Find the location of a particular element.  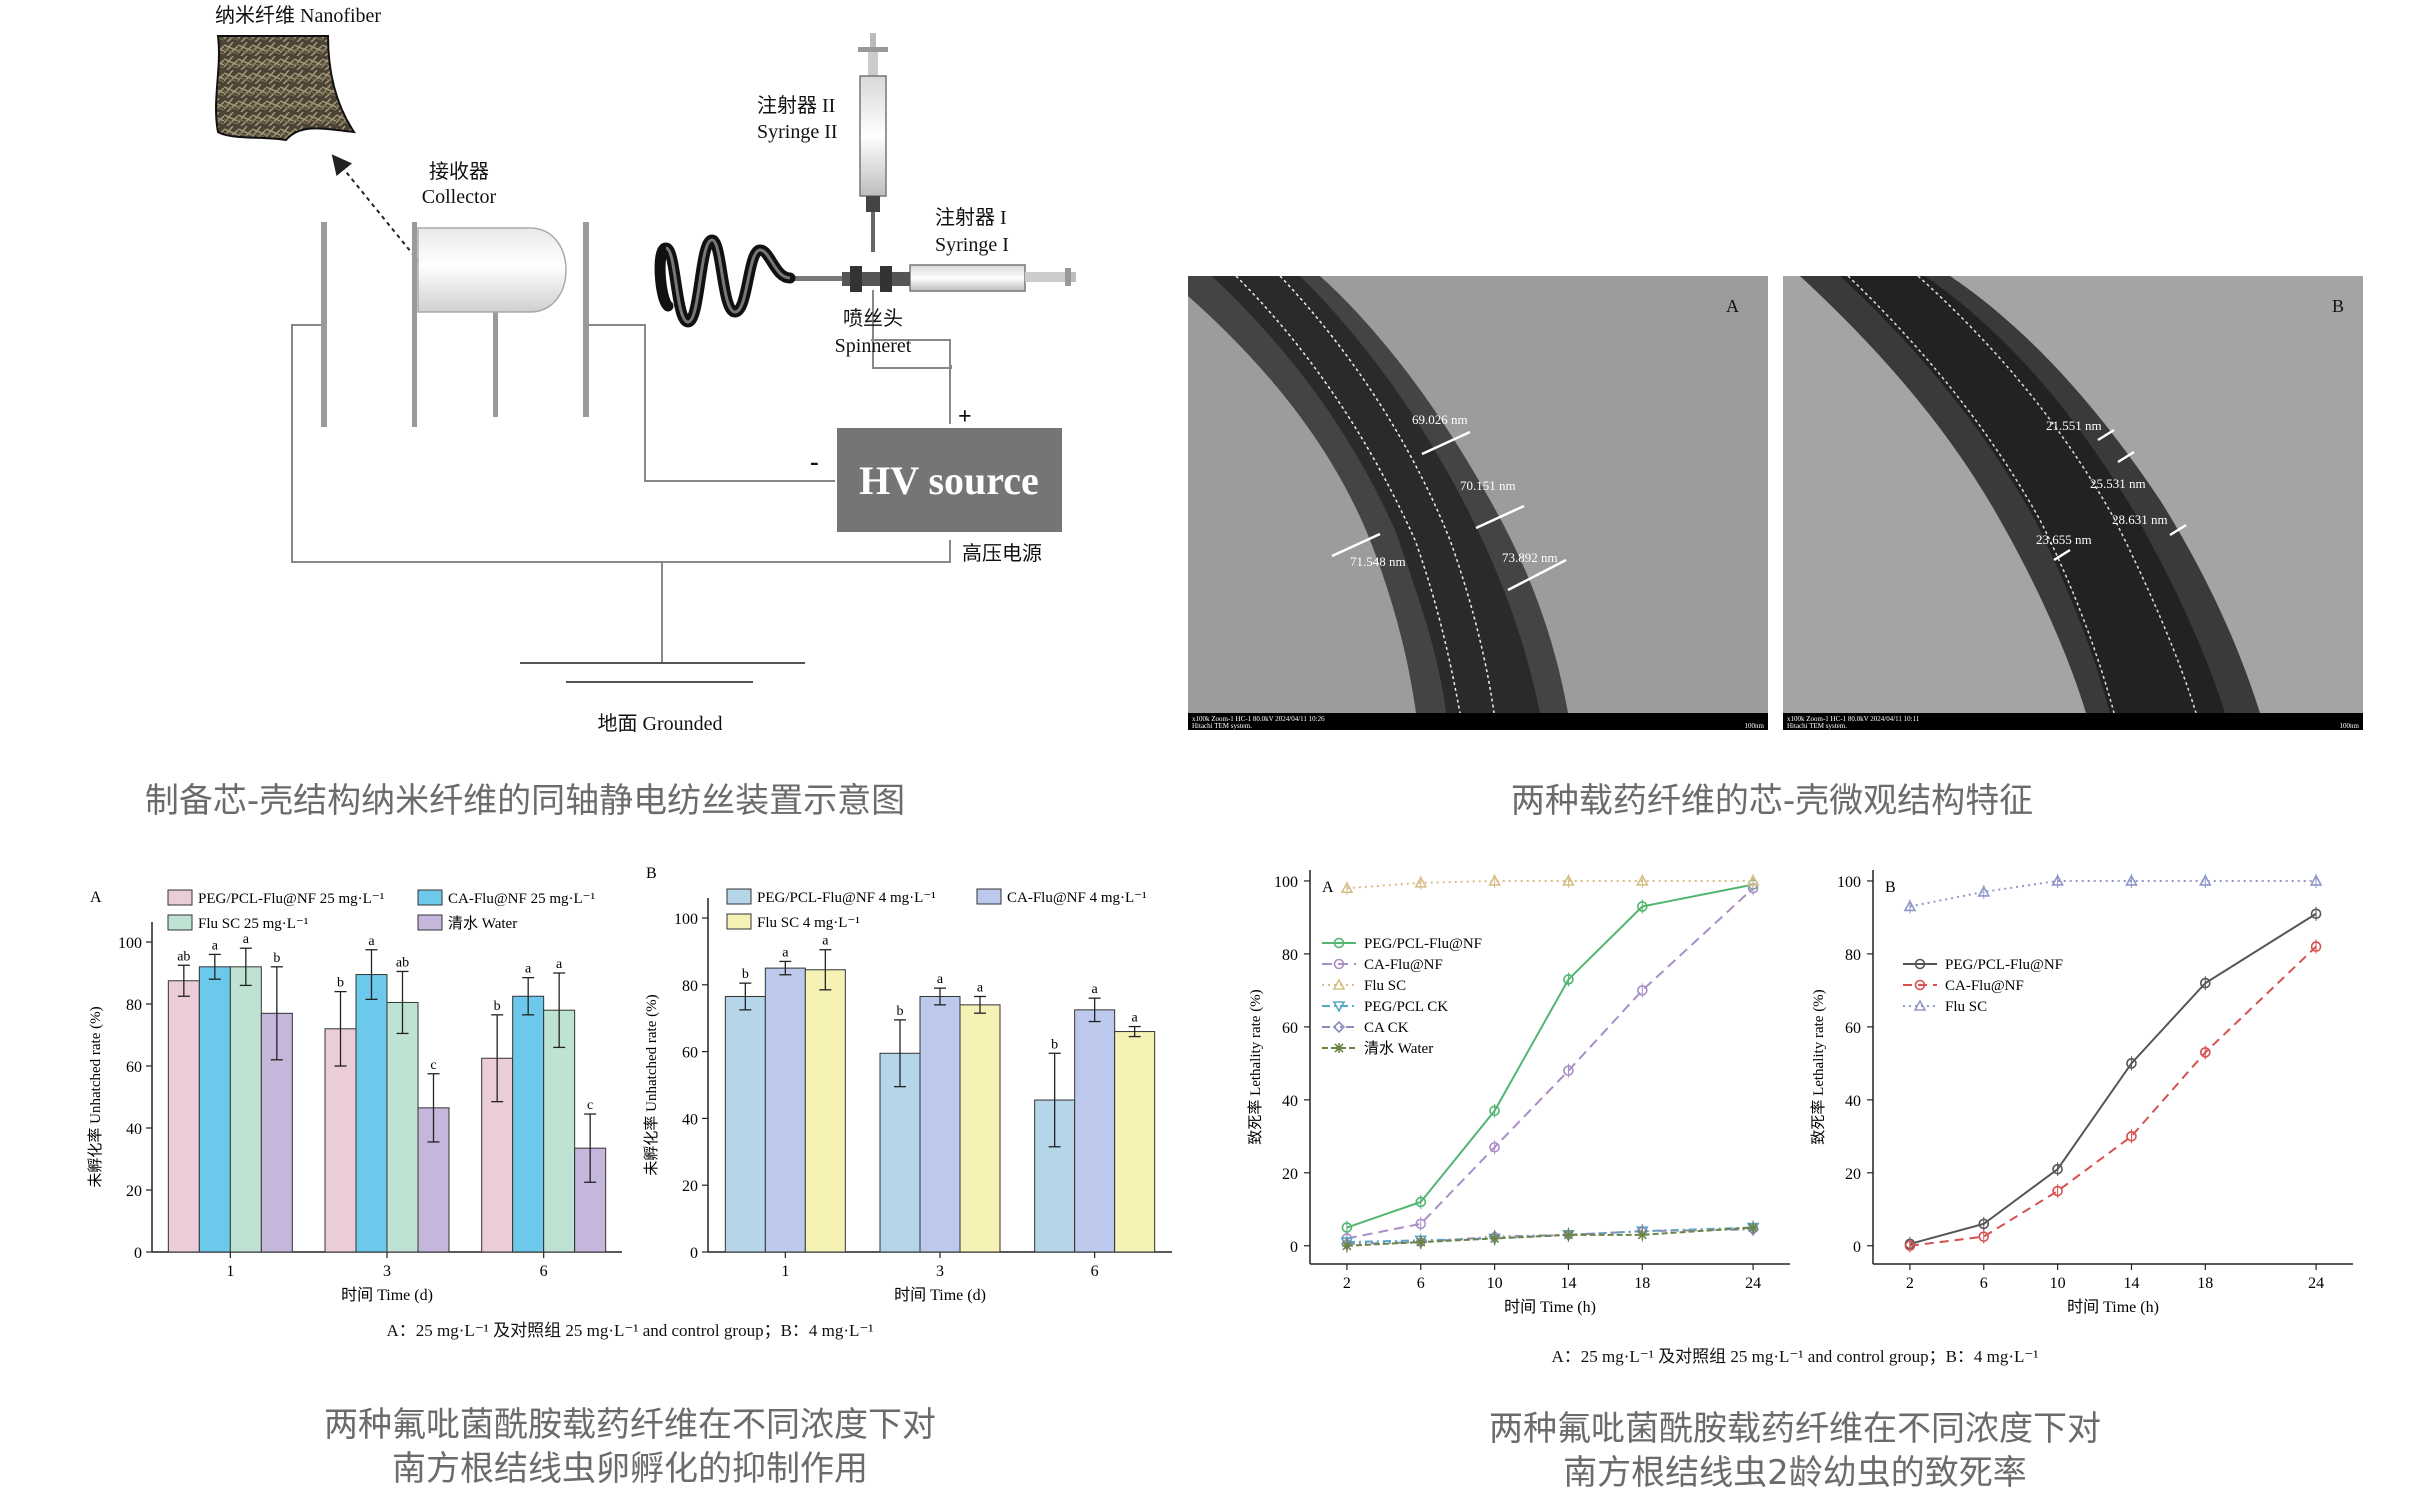

y-tick-label: 20 is located at coordinates (1853, 1174).